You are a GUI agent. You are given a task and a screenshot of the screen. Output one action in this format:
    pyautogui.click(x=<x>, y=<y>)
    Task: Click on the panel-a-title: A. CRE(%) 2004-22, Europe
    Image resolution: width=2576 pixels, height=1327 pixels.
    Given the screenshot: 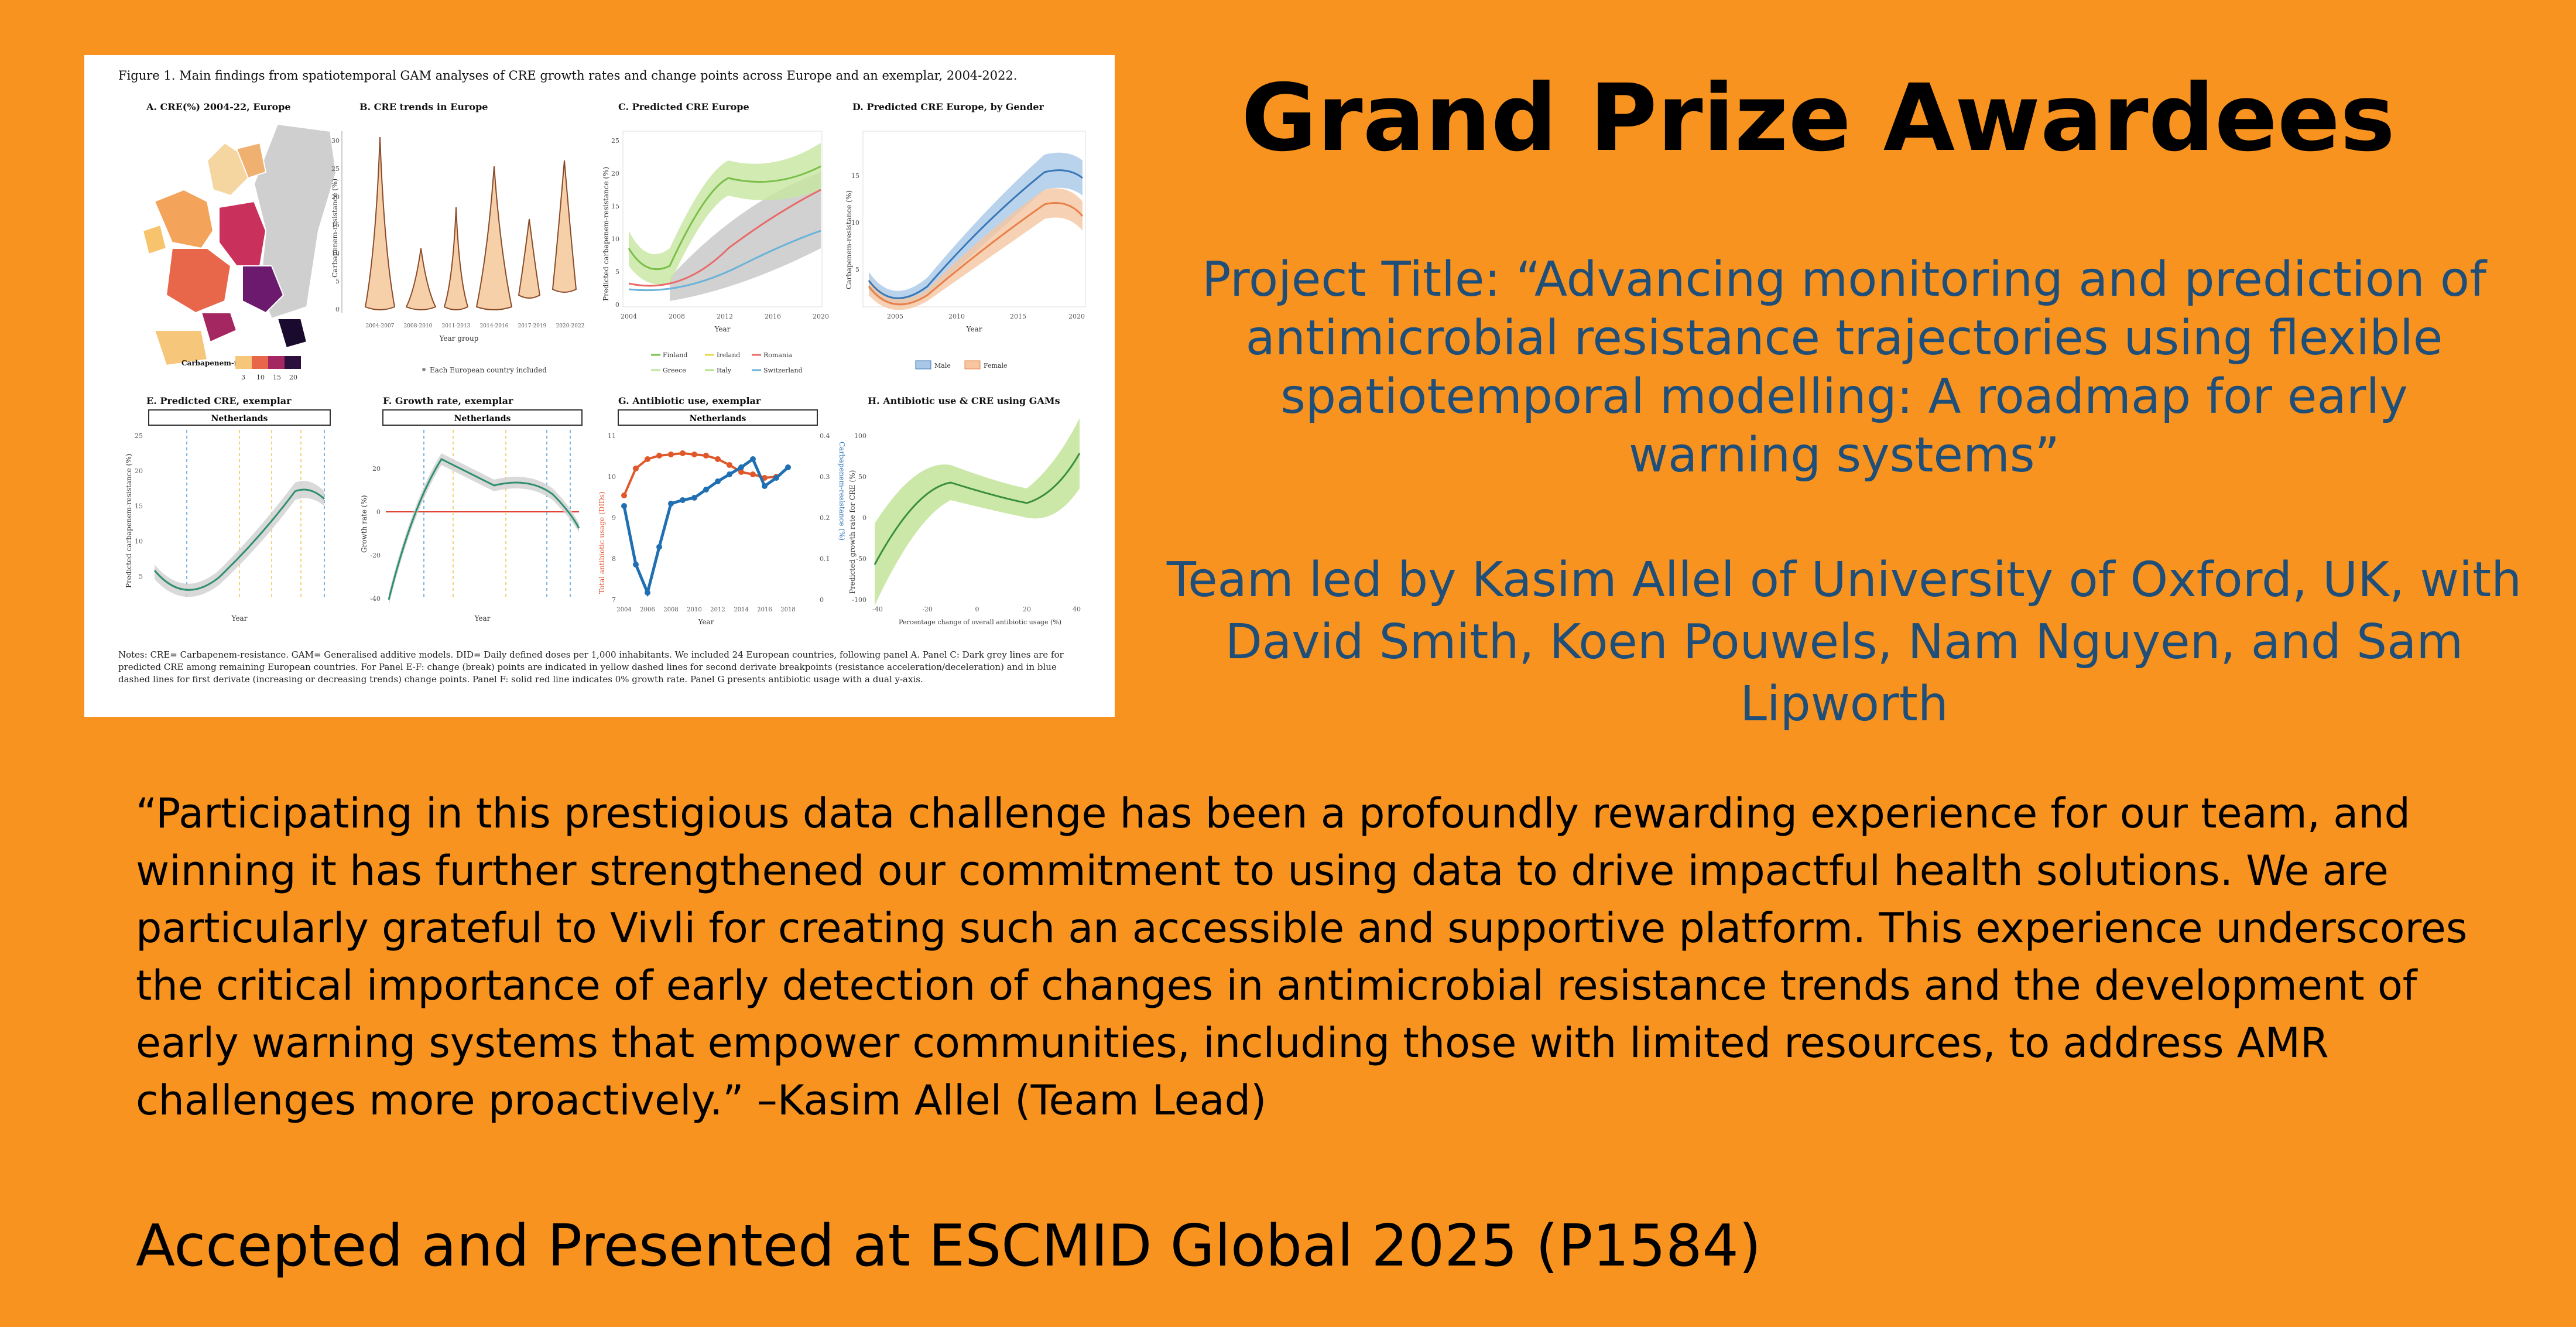 What is the action you would take?
    pyautogui.click(x=218, y=106)
    